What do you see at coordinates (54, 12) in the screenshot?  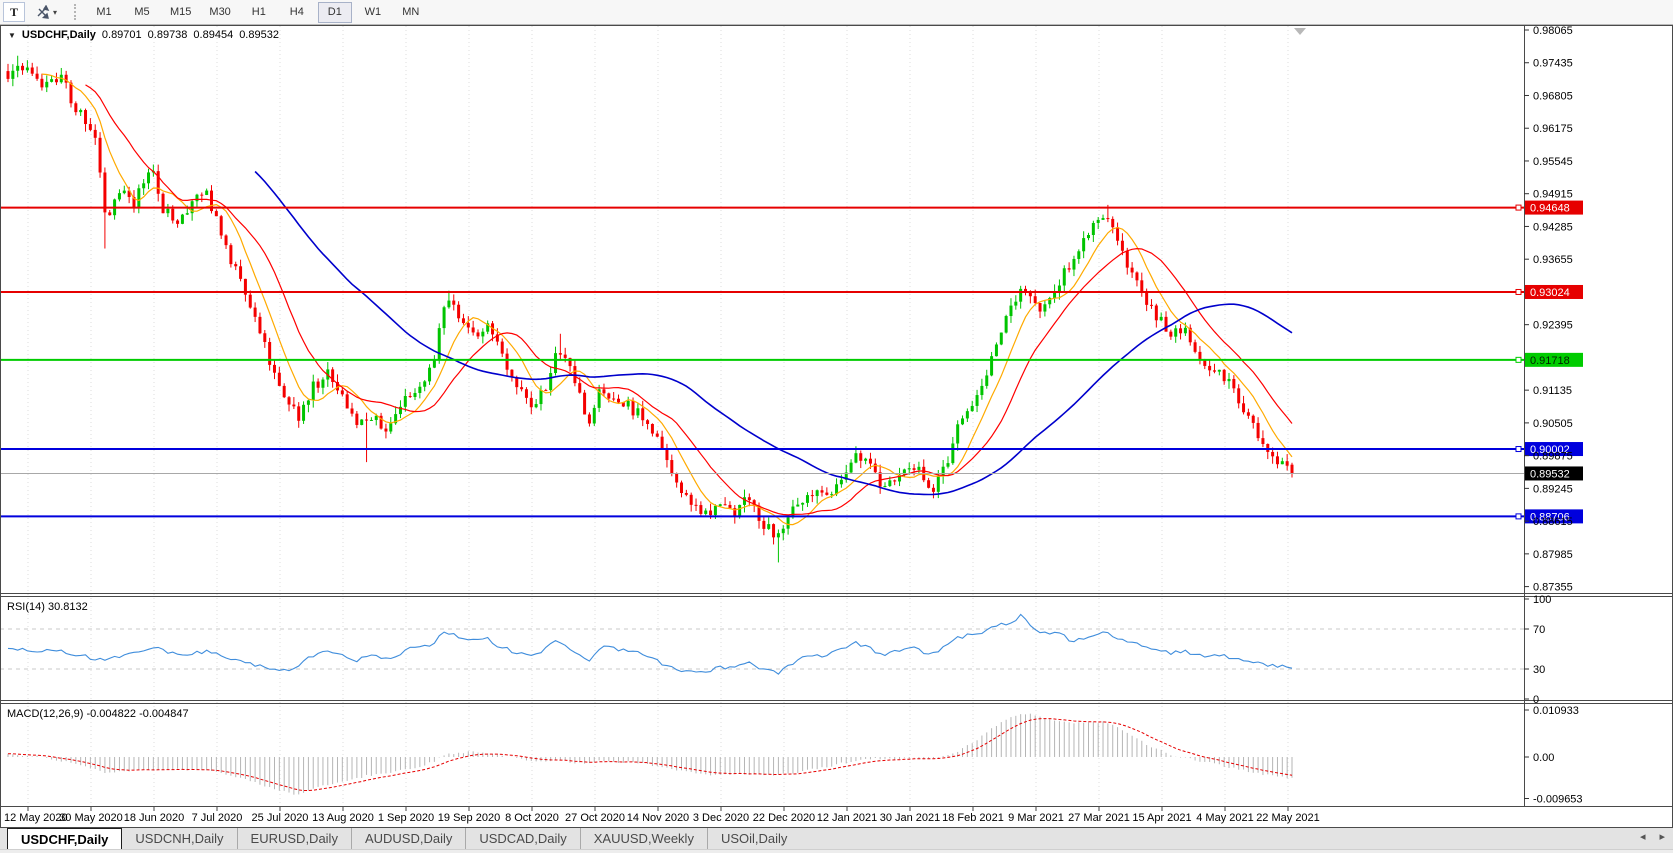 I see `dropdown-caret-icon: ▾` at bounding box center [54, 12].